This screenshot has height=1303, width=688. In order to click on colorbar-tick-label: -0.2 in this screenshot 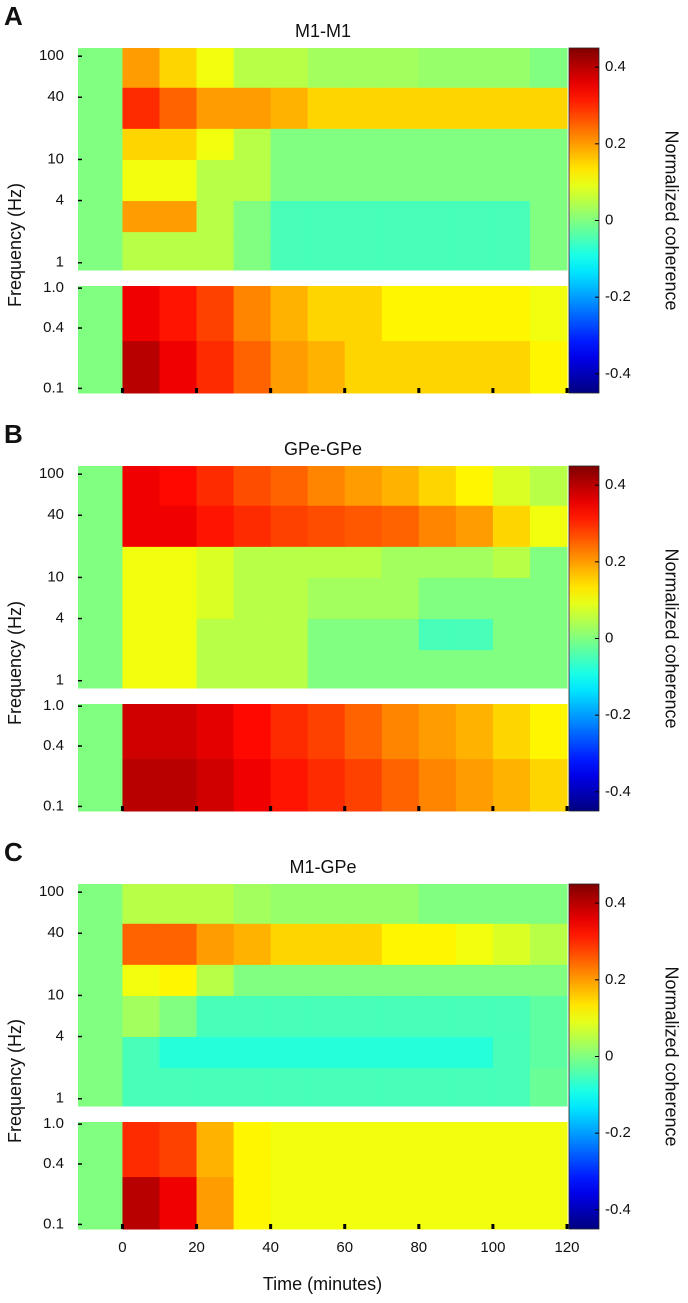, I will do `click(618, 714)`.